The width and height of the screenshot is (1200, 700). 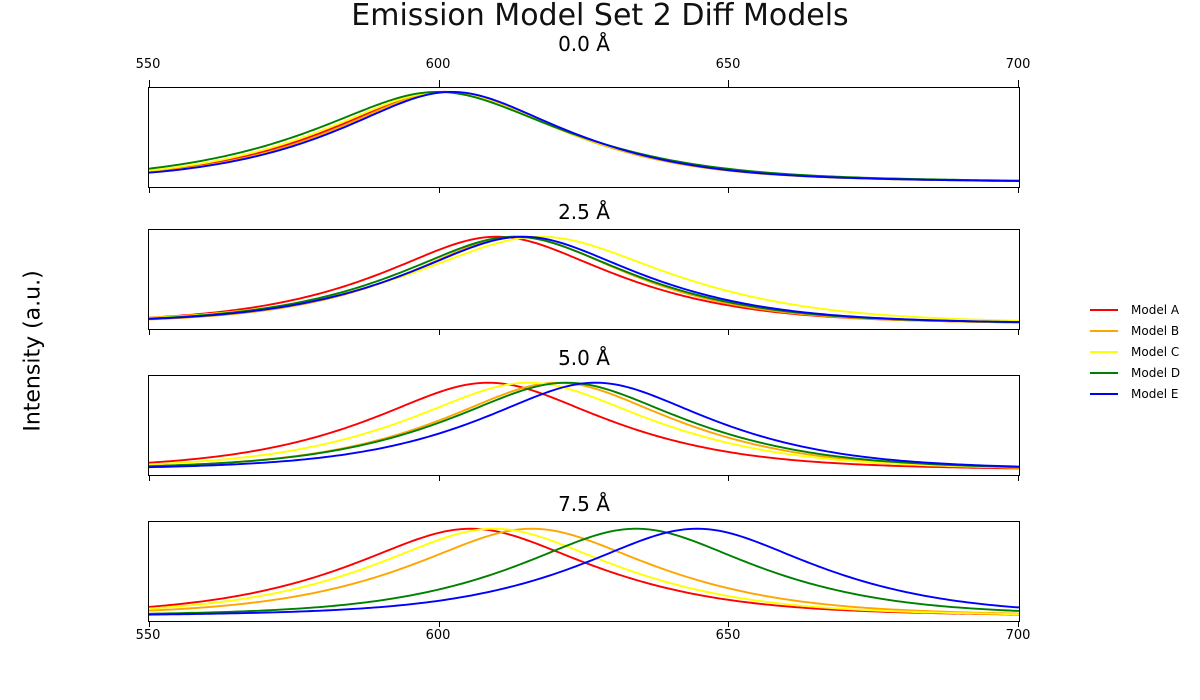 I want to click on legend-item: Model A, so click(x=1135, y=309).